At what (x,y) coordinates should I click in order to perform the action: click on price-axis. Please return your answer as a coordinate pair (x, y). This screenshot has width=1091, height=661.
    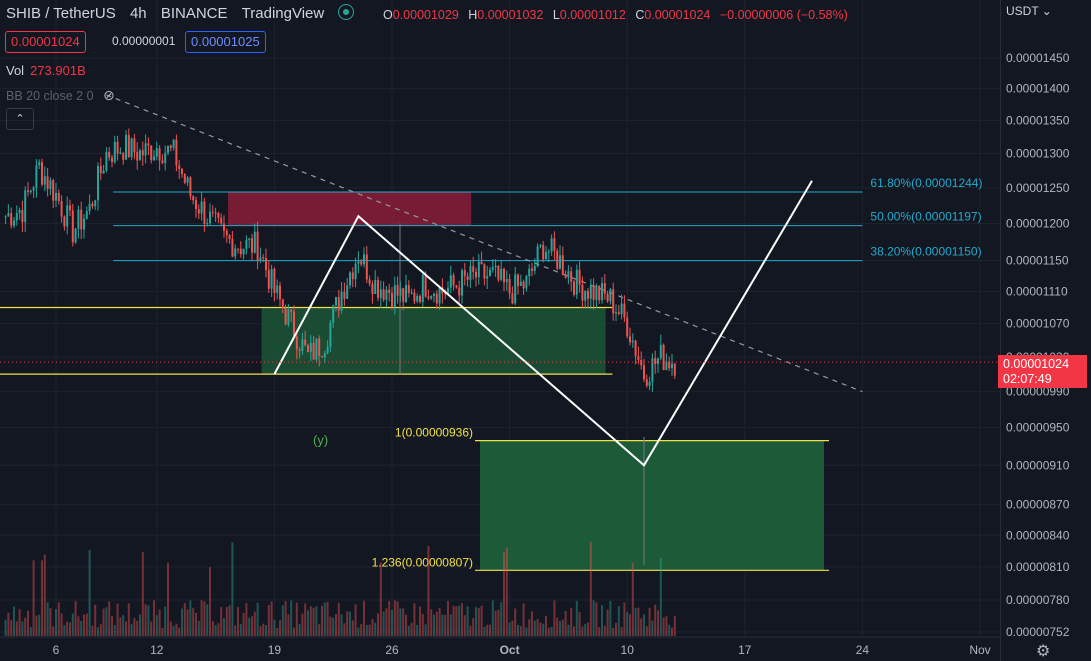
    Looking at the image, I should click on (1045, 330).